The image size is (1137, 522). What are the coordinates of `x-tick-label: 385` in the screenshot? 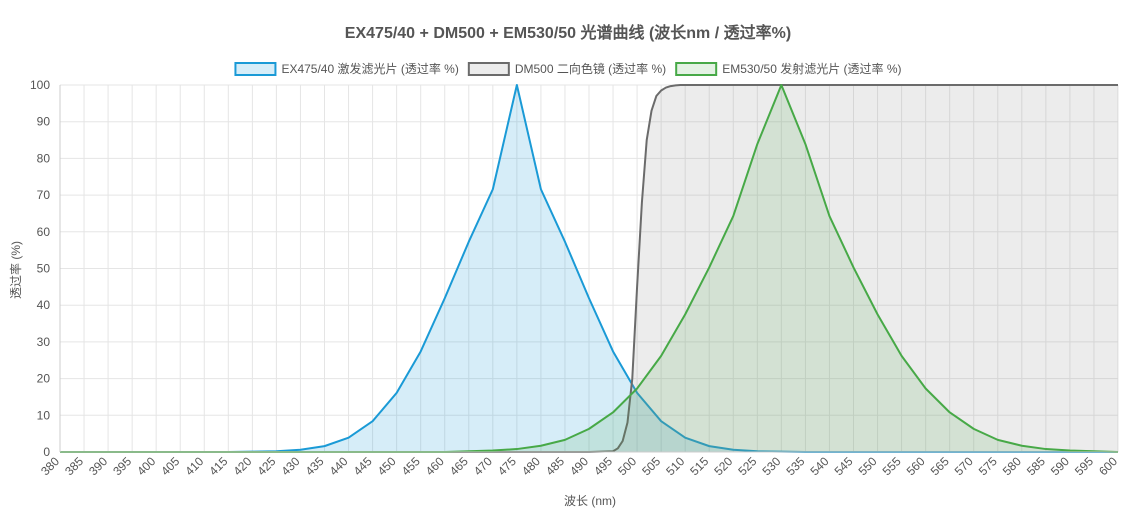 It's located at (74, 466).